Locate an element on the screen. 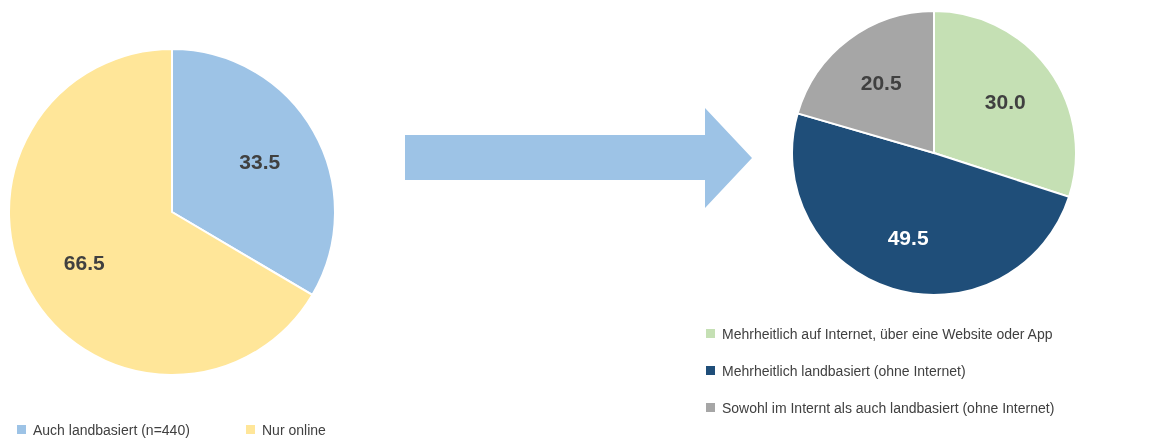 This screenshot has height=439, width=1165. legend-label: Mehrheitlich auf Internet, über eine Website oder App is located at coordinates (887, 334).